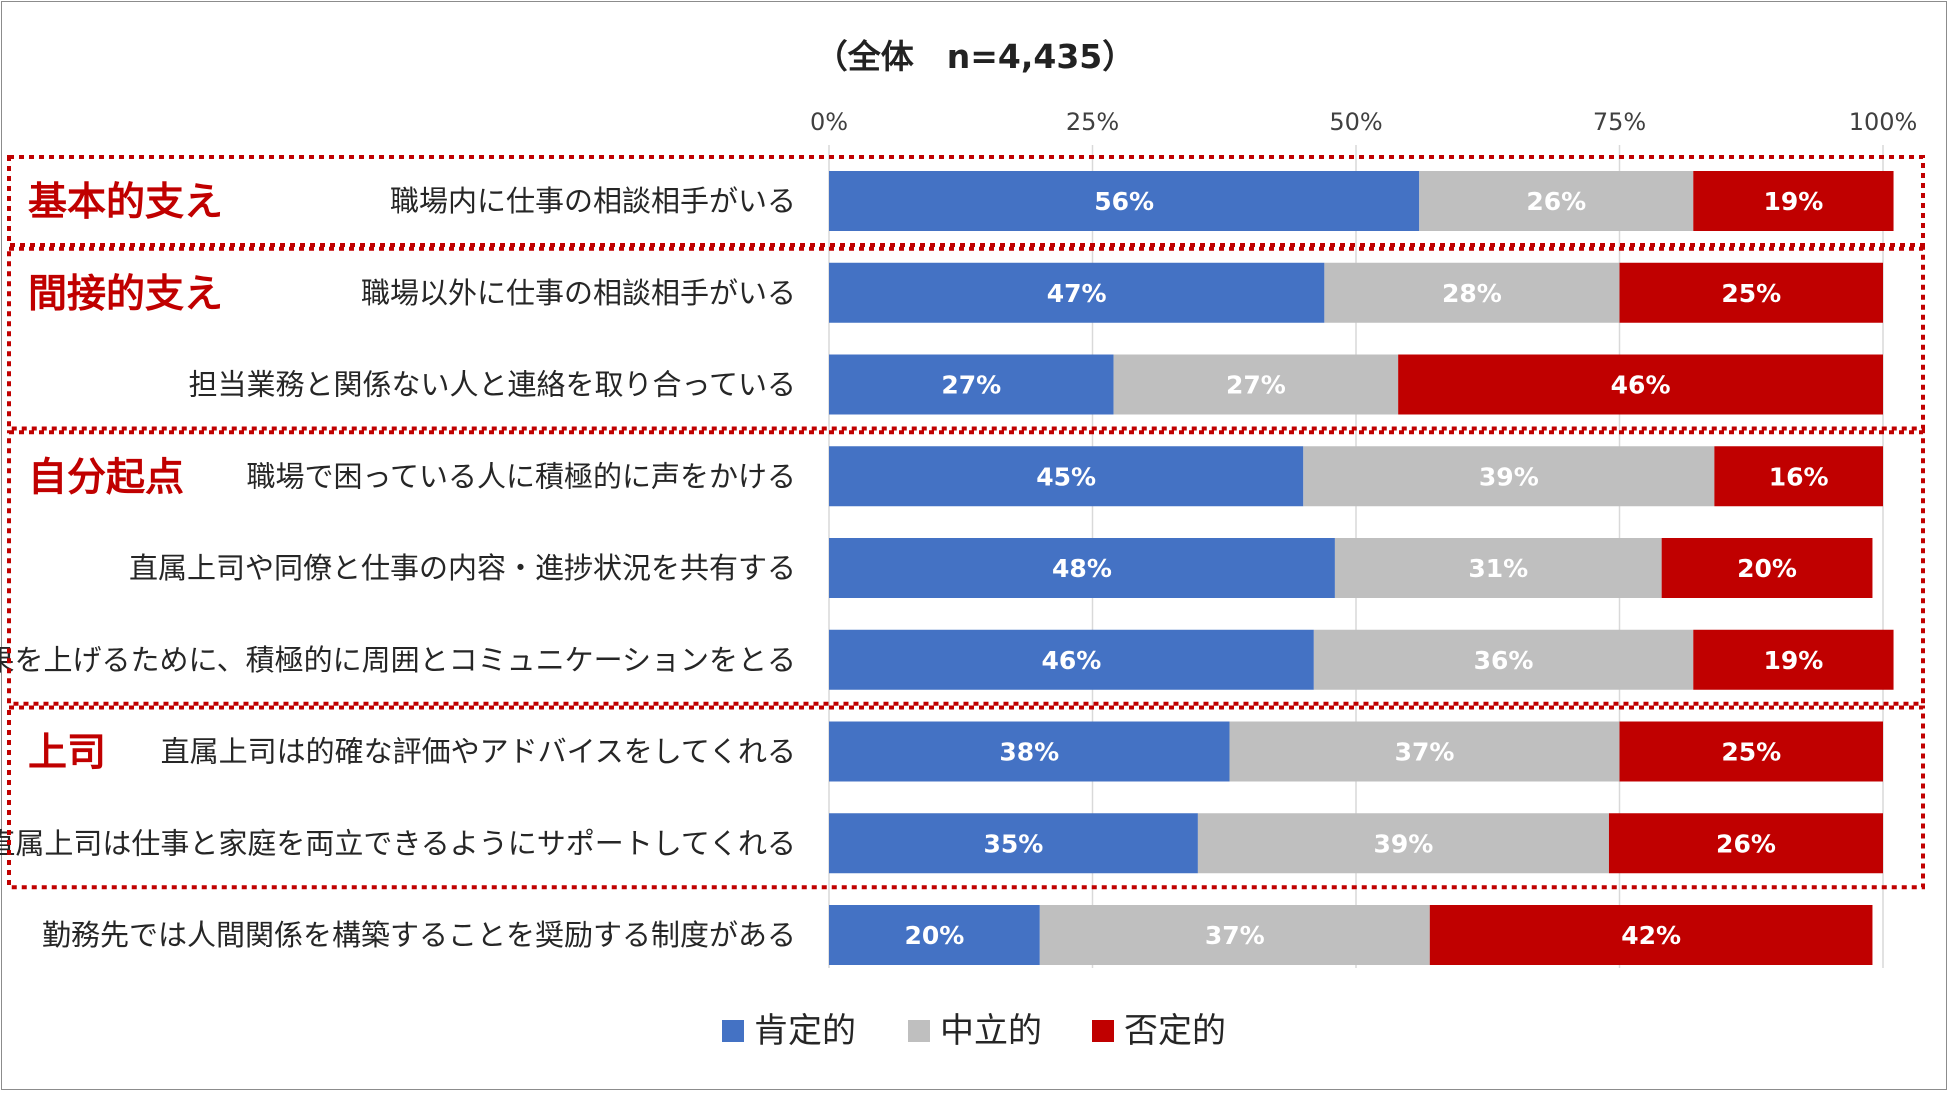 The image size is (1950, 1093). What do you see at coordinates (991, 1031) in the screenshot?
I see `legend-label: 中立的` at bounding box center [991, 1031].